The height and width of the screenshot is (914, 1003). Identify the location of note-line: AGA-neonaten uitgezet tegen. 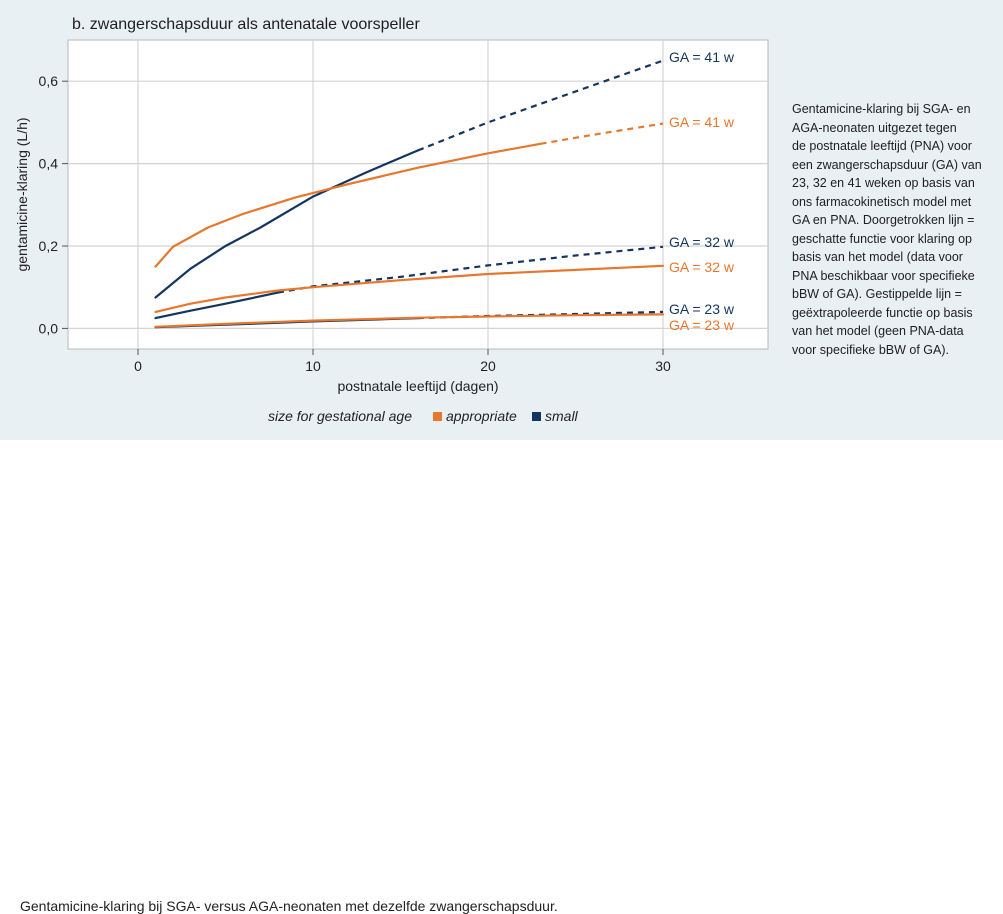
(874, 127).